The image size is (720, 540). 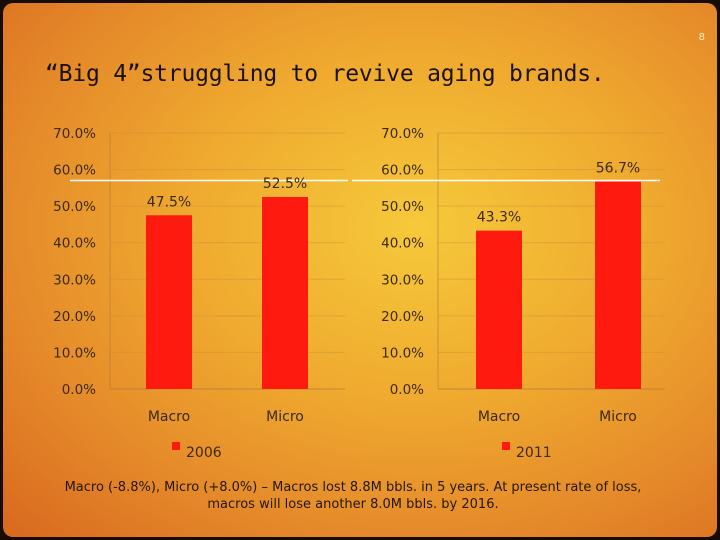 What do you see at coordinates (701, 37) in the screenshot?
I see `page-number: 8` at bounding box center [701, 37].